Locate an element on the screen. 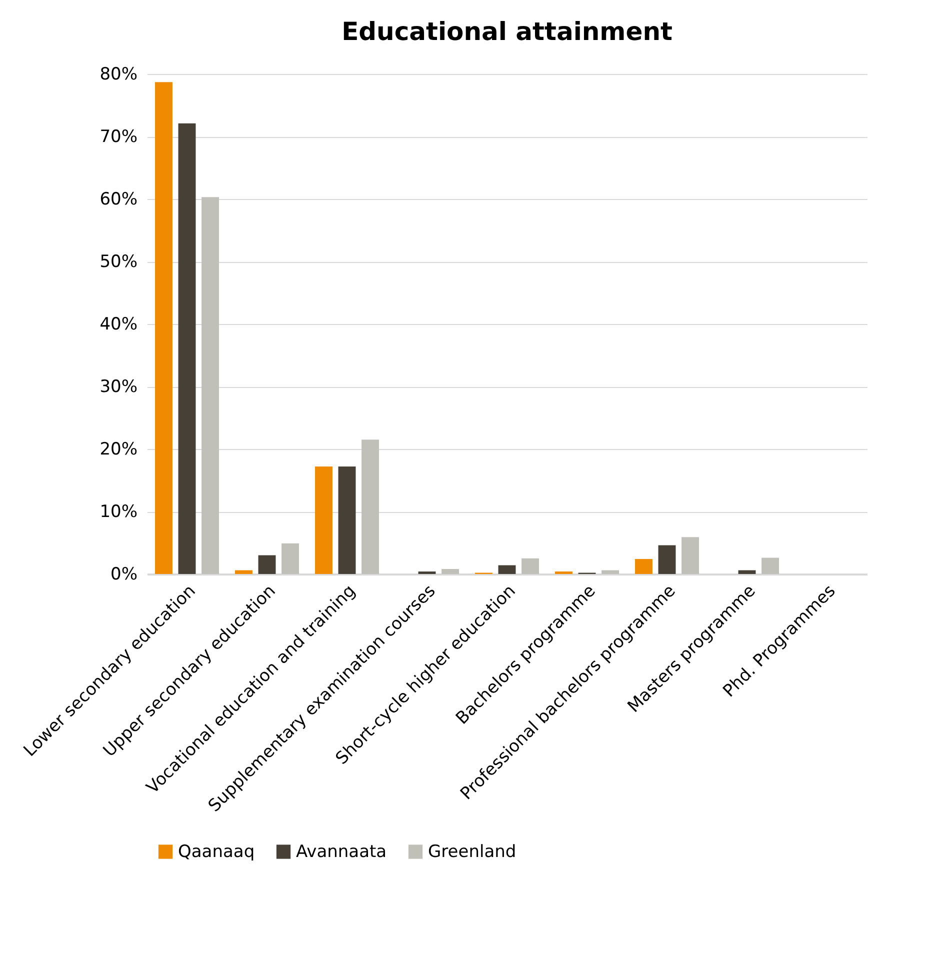 This screenshot has width=952, height=958. legend-label: Qaanaaq is located at coordinates (216, 852).